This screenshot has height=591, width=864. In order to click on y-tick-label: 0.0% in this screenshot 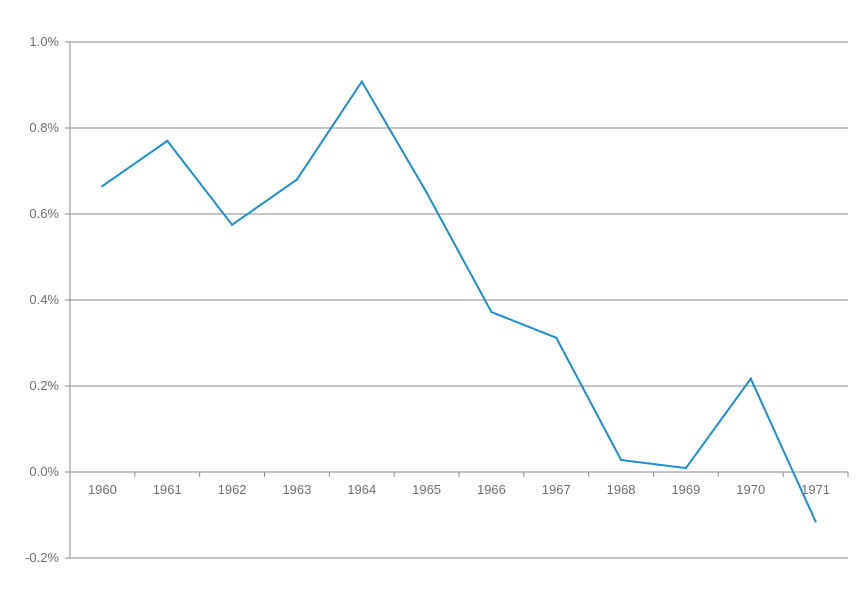, I will do `click(44, 471)`.